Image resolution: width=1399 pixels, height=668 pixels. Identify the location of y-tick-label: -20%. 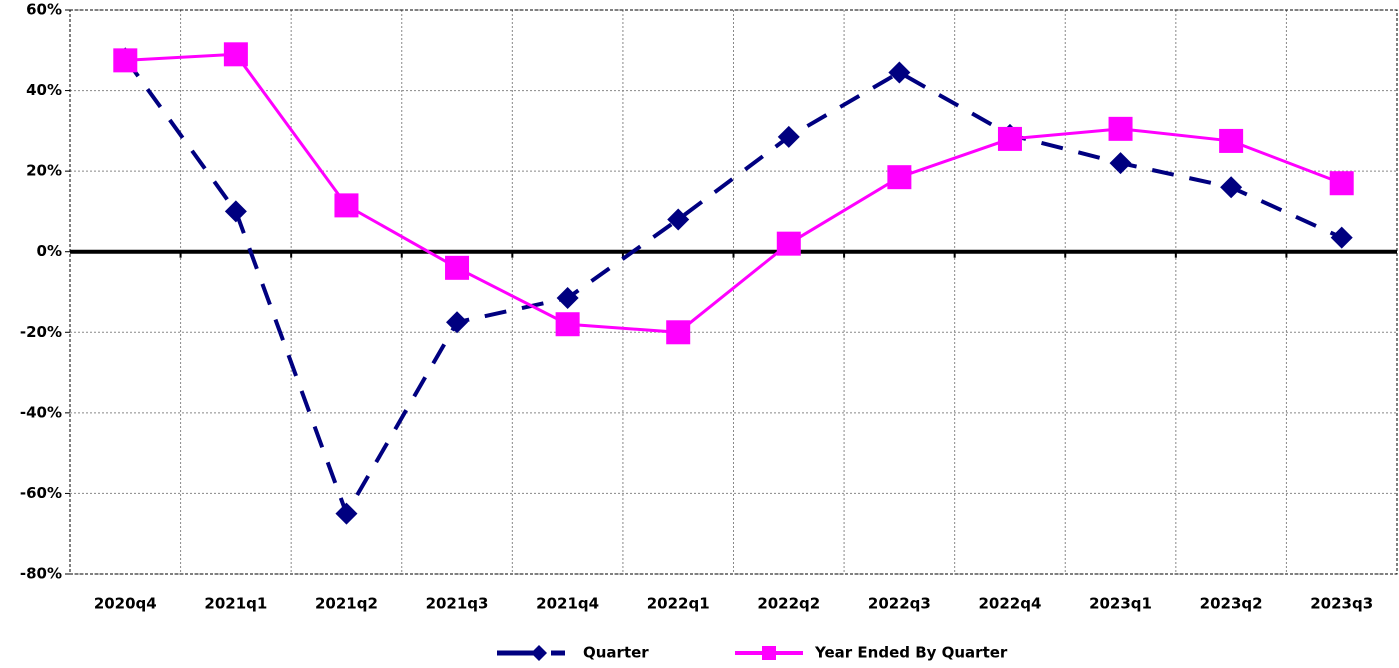
(41, 332).